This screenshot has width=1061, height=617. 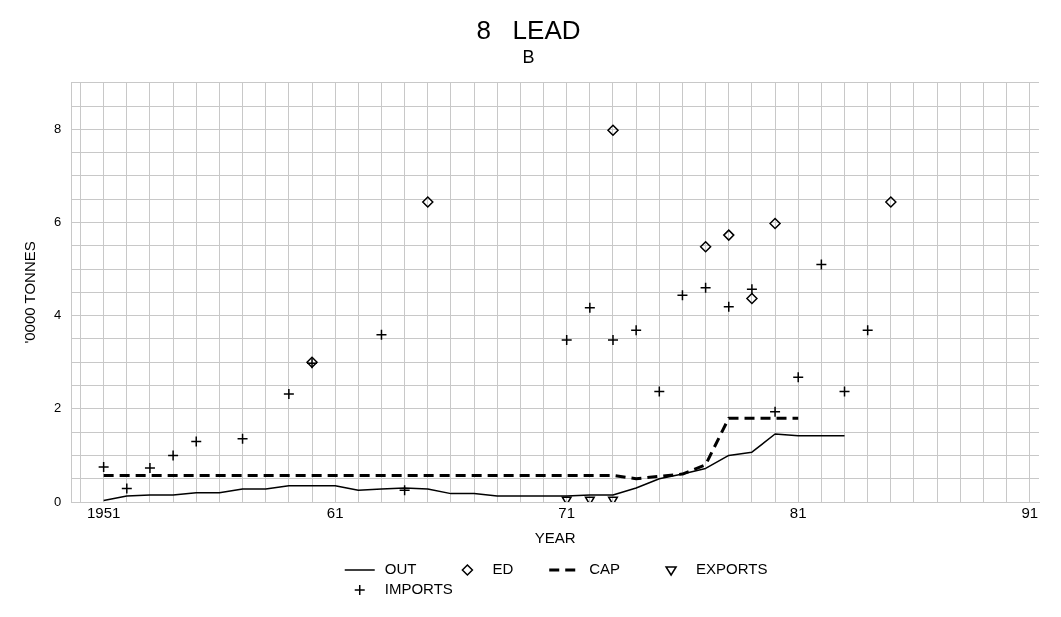 I want to click on legend-label: OUT, so click(x=400, y=569).